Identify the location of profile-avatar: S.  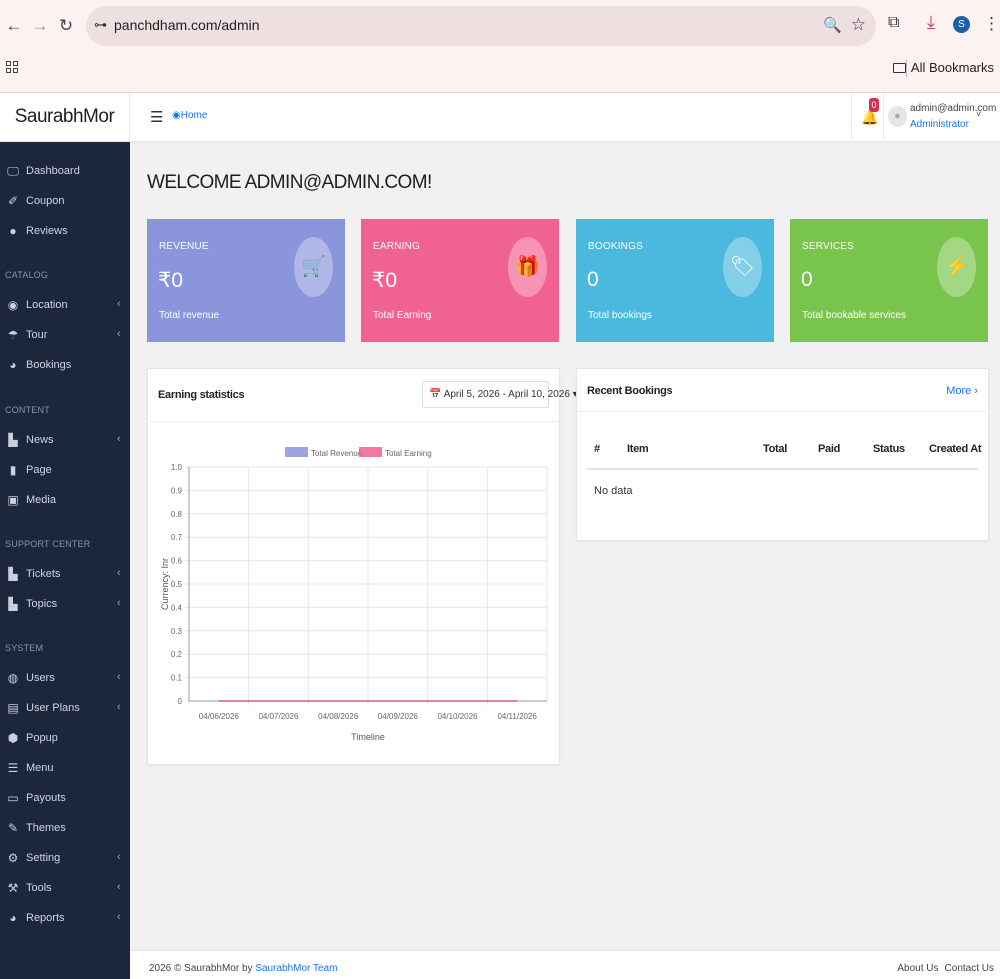
(961, 24).